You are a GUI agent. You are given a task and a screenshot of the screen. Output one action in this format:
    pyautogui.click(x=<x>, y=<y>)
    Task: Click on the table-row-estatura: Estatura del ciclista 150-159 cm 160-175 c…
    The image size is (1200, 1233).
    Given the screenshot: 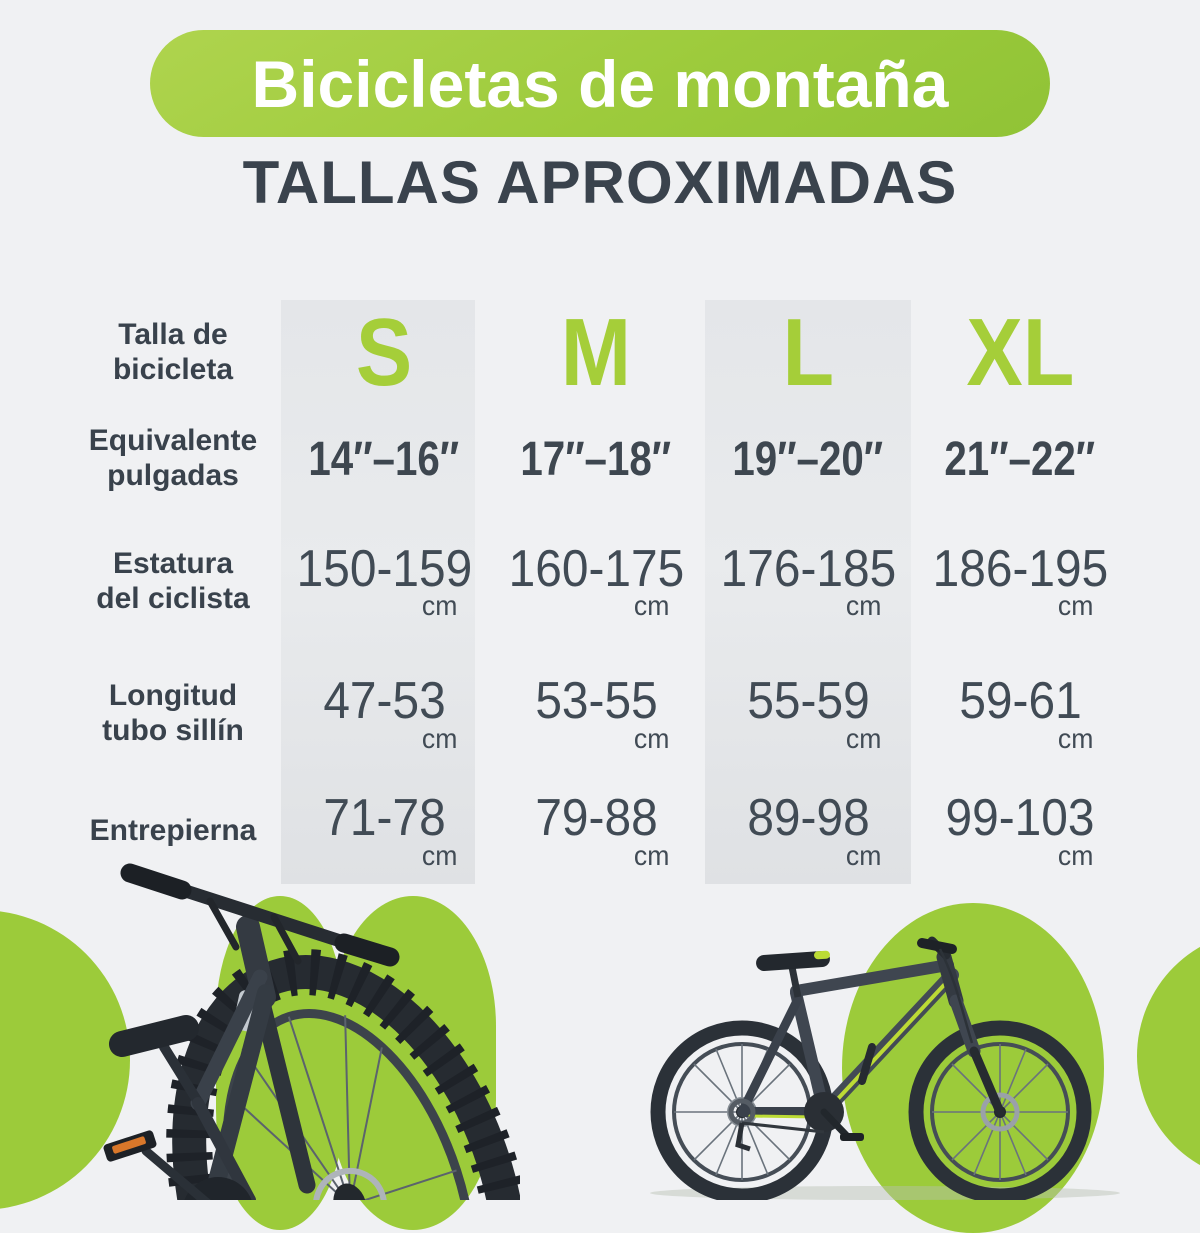 What is the action you would take?
    pyautogui.click(x=598, y=581)
    